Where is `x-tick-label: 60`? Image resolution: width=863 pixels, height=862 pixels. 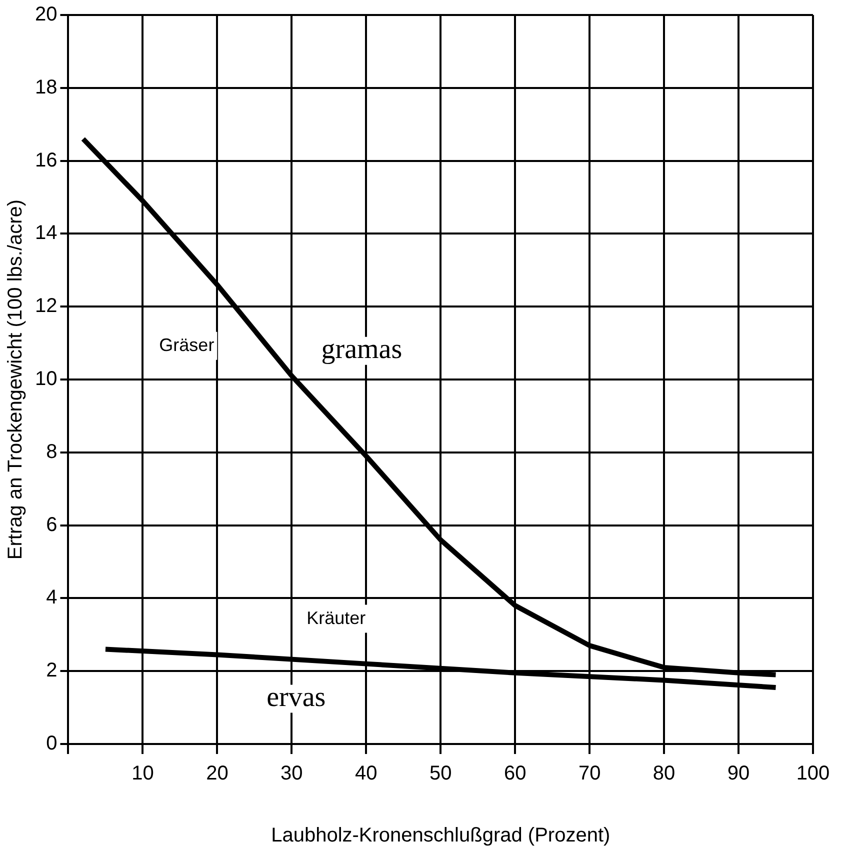
x-tick-label: 60 is located at coordinates (515, 773).